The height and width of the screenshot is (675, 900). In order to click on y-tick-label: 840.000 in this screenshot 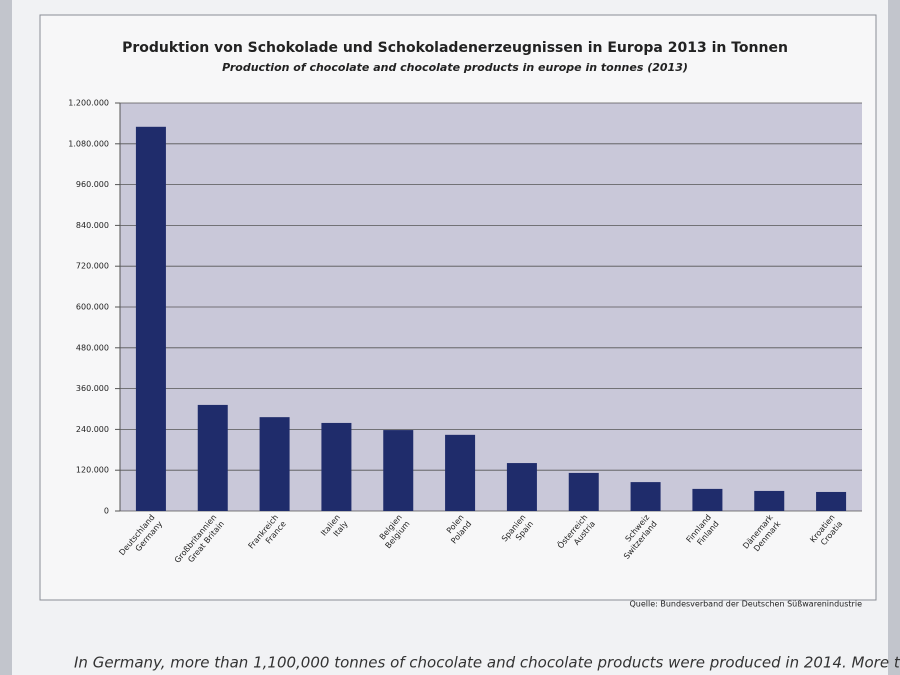, I will do `click(92, 225)`.